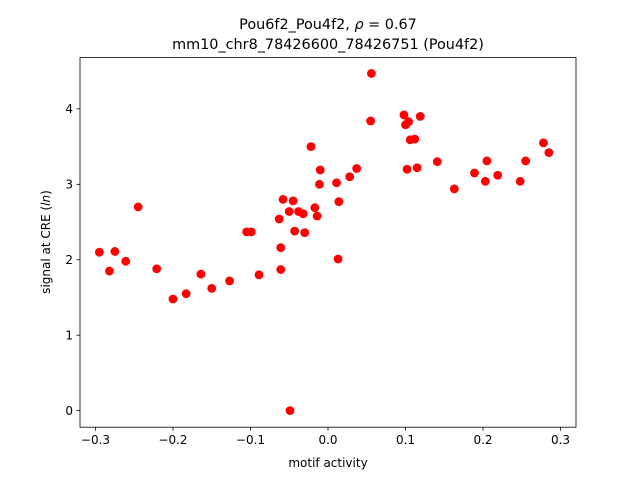  I want to click on x-tick-label: −0.2, so click(172, 440).